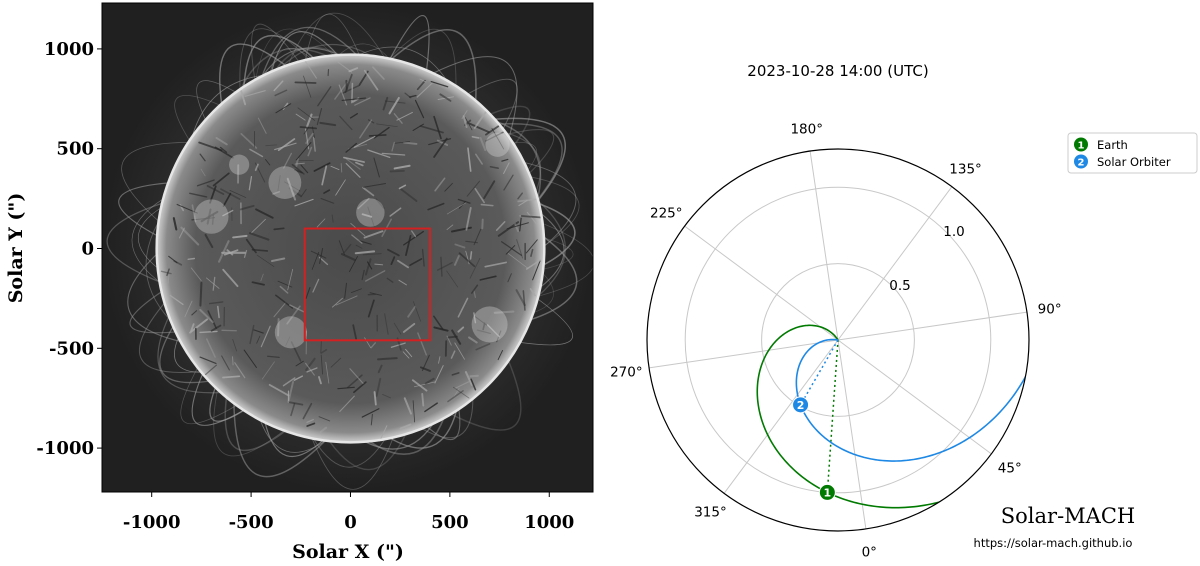  Describe the element at coordinates (1053, 543) in the screenshot. I see `footer-url: https://solar-mach.github.io` at that location.